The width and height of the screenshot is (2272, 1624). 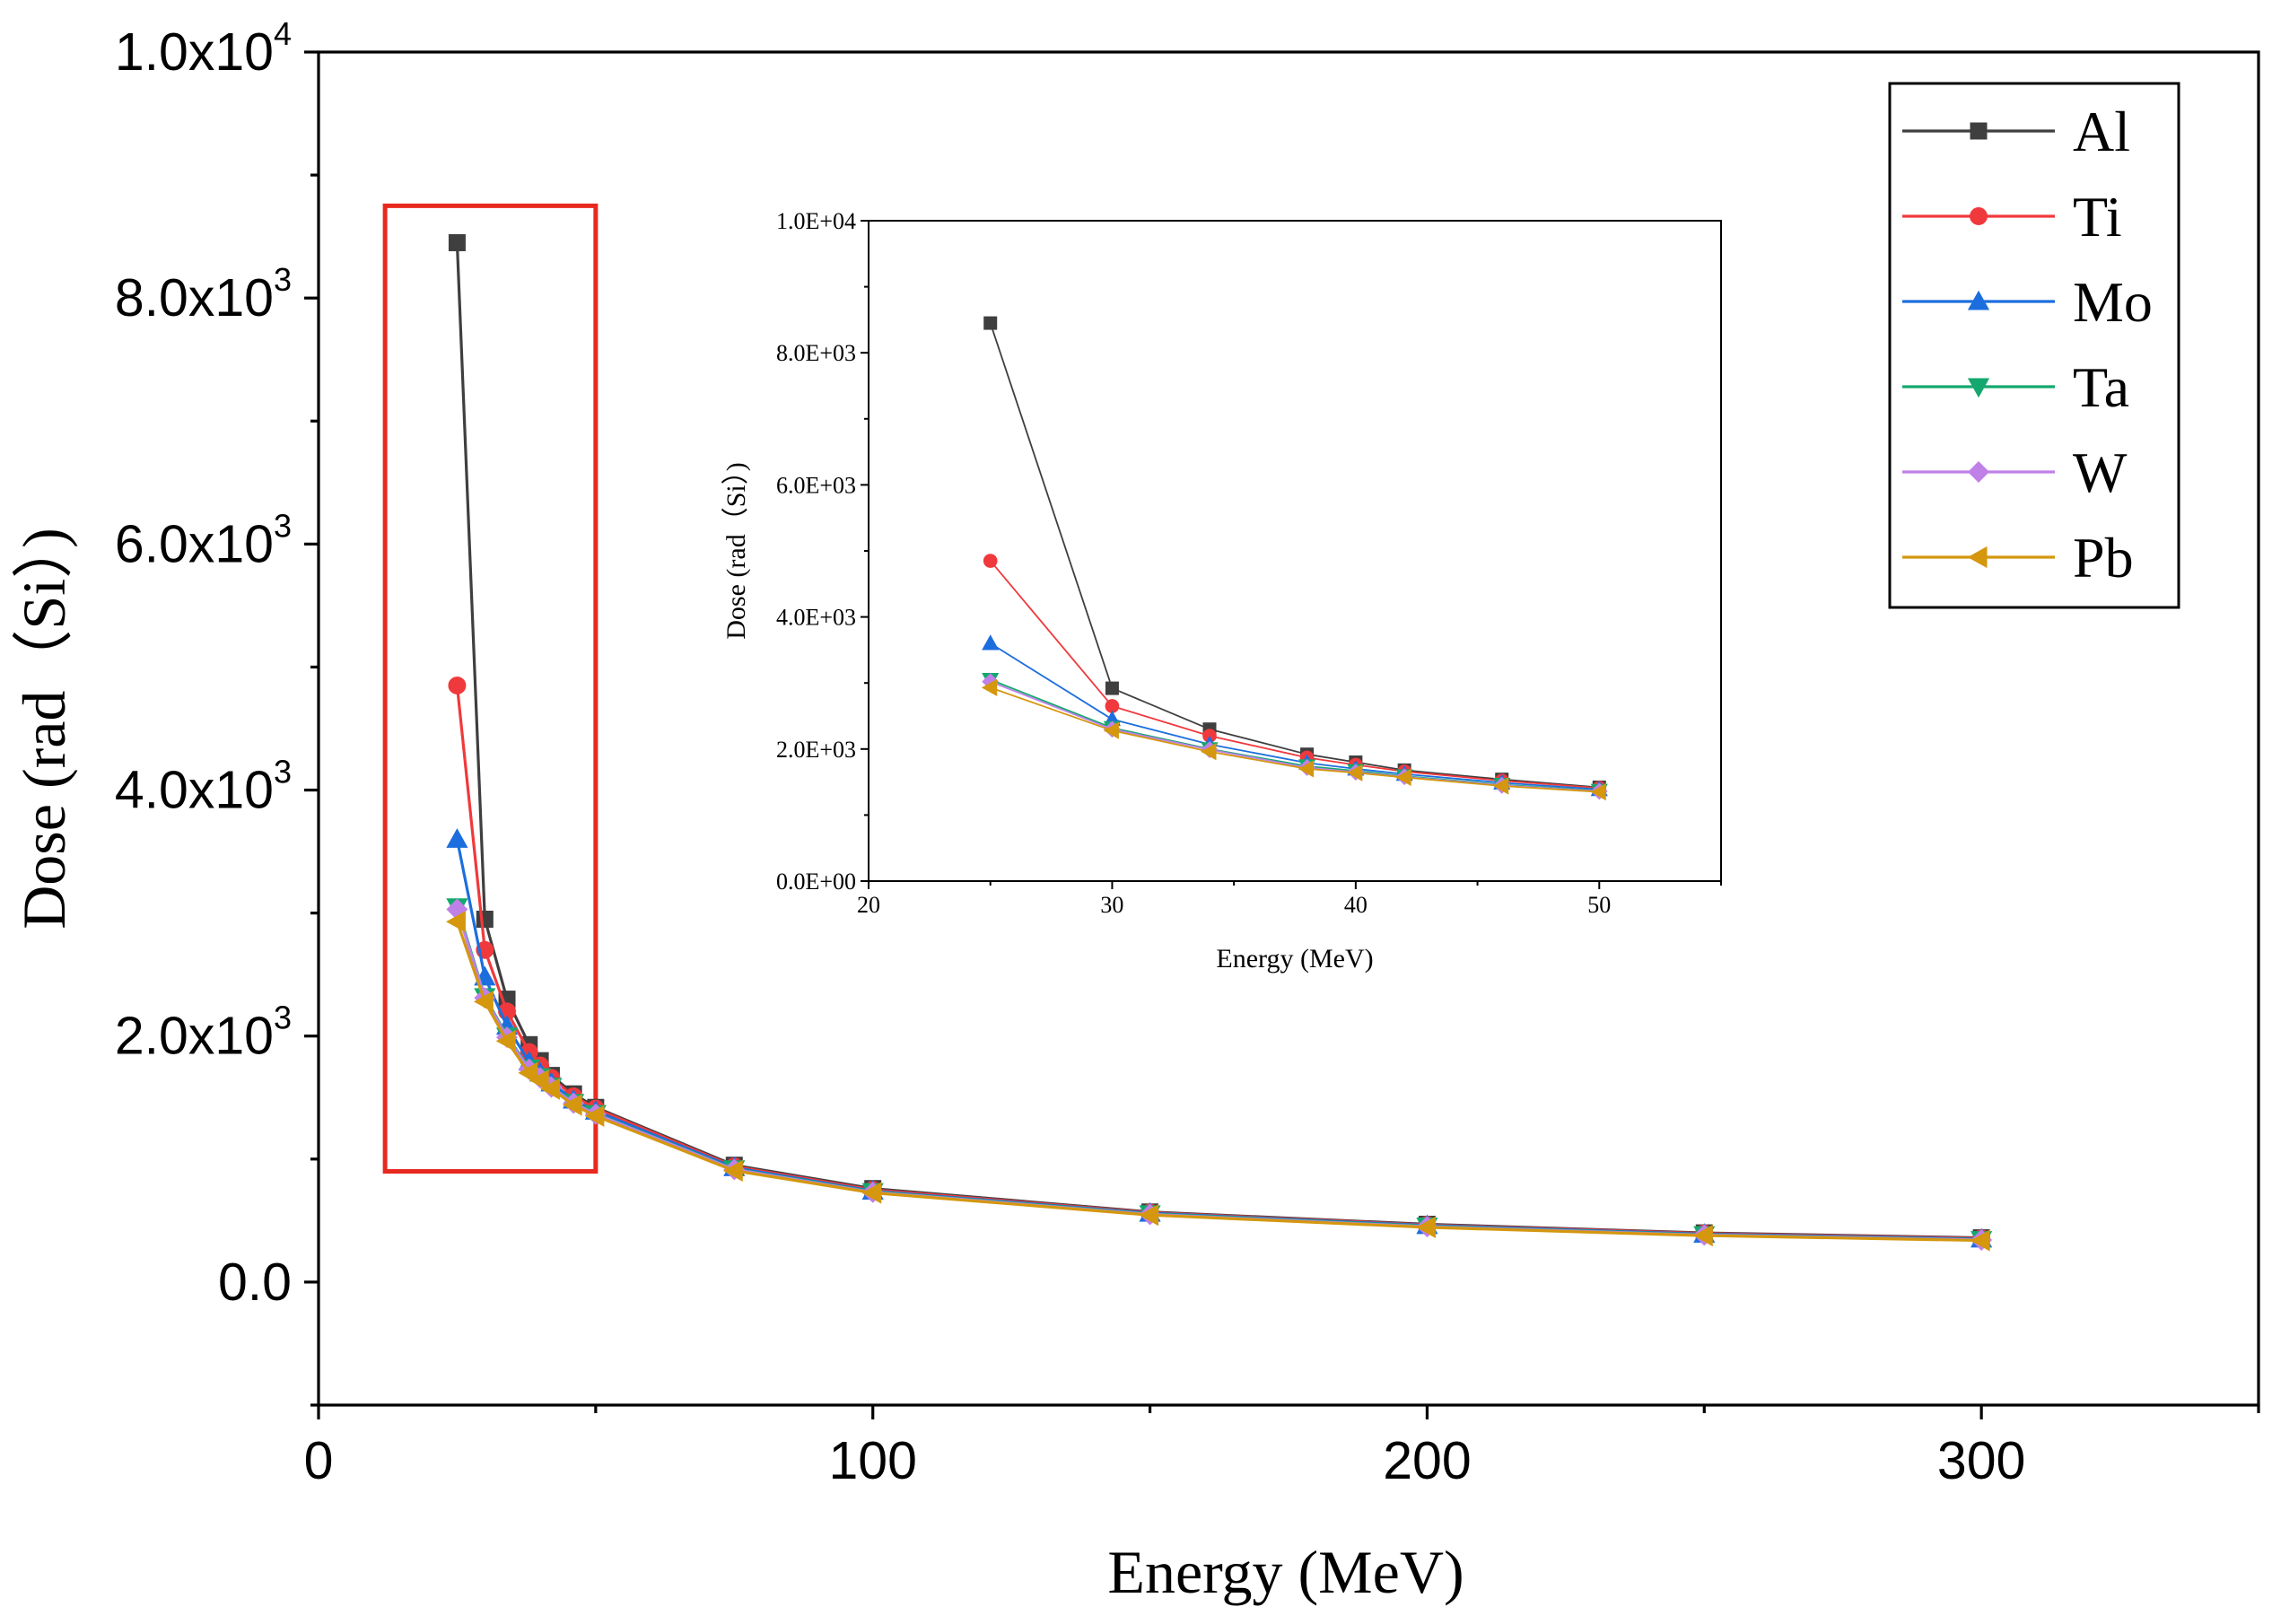 I want to click on legend-item-ti: Ti, so click(x=2012, y=217).